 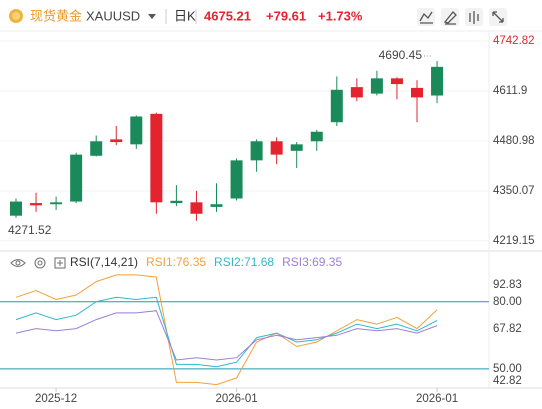 I want to click on legend-entry: RSI1:76.35, so click(x=176, y=262).